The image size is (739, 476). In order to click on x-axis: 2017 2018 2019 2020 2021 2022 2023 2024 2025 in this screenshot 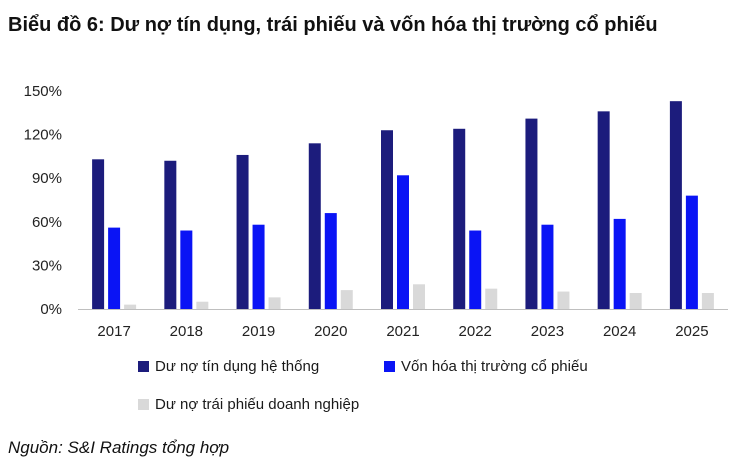, I will do `click(403, 324)`.